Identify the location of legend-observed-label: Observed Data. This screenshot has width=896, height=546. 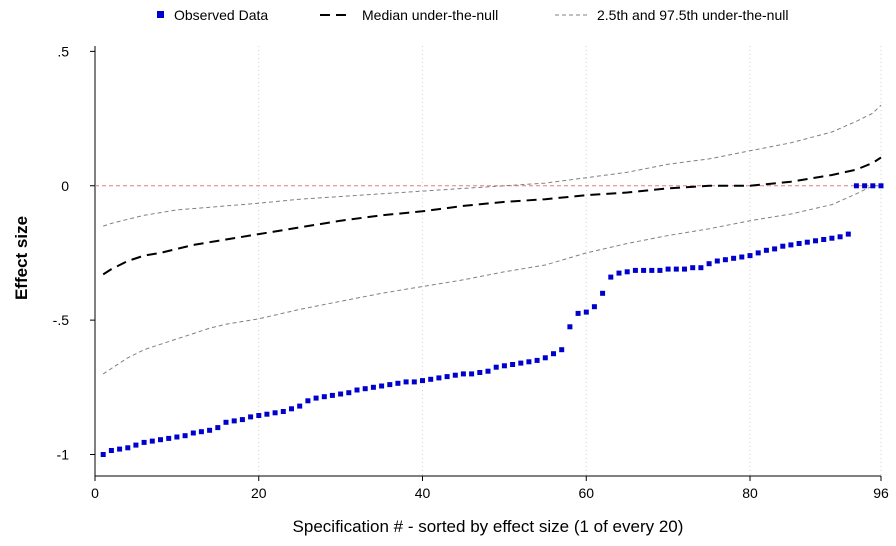
(221, 15).